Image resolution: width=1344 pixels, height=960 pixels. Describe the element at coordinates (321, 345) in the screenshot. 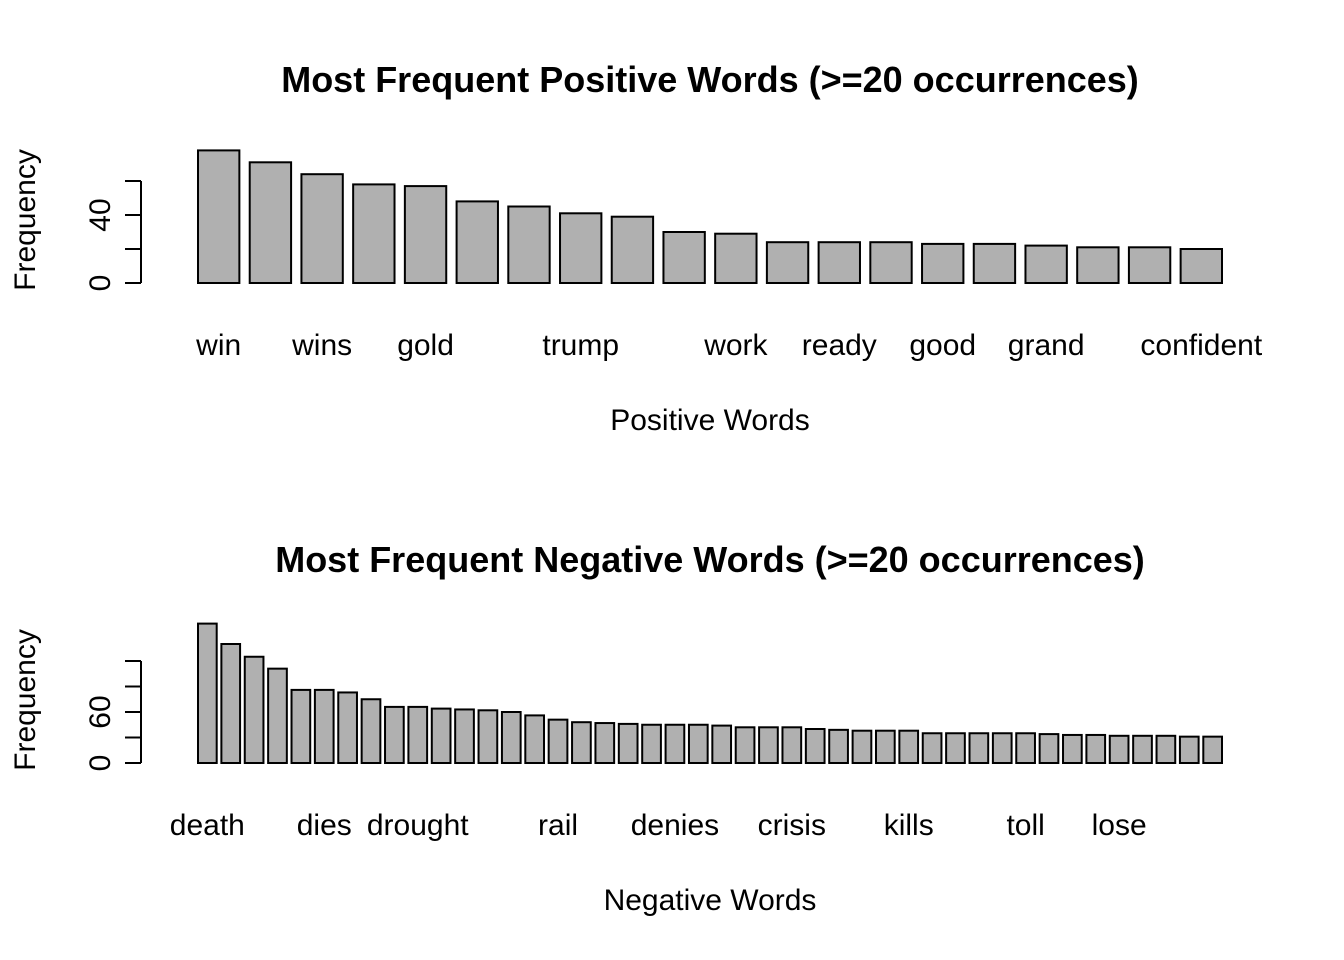

I see `positive-category-label: wins` at that location.